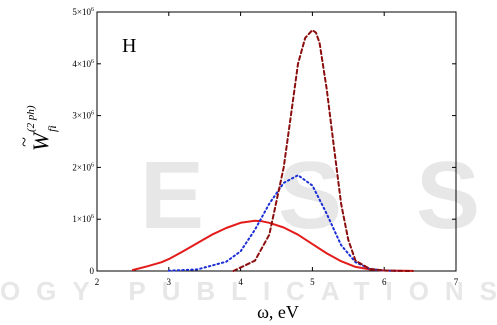 The height and width of the screenshot is (325, 497). What do you see at coordinates (278, 312) in the screenshot?
I see `x-axis-label: ω, eV` at bounding box center [278, 312].